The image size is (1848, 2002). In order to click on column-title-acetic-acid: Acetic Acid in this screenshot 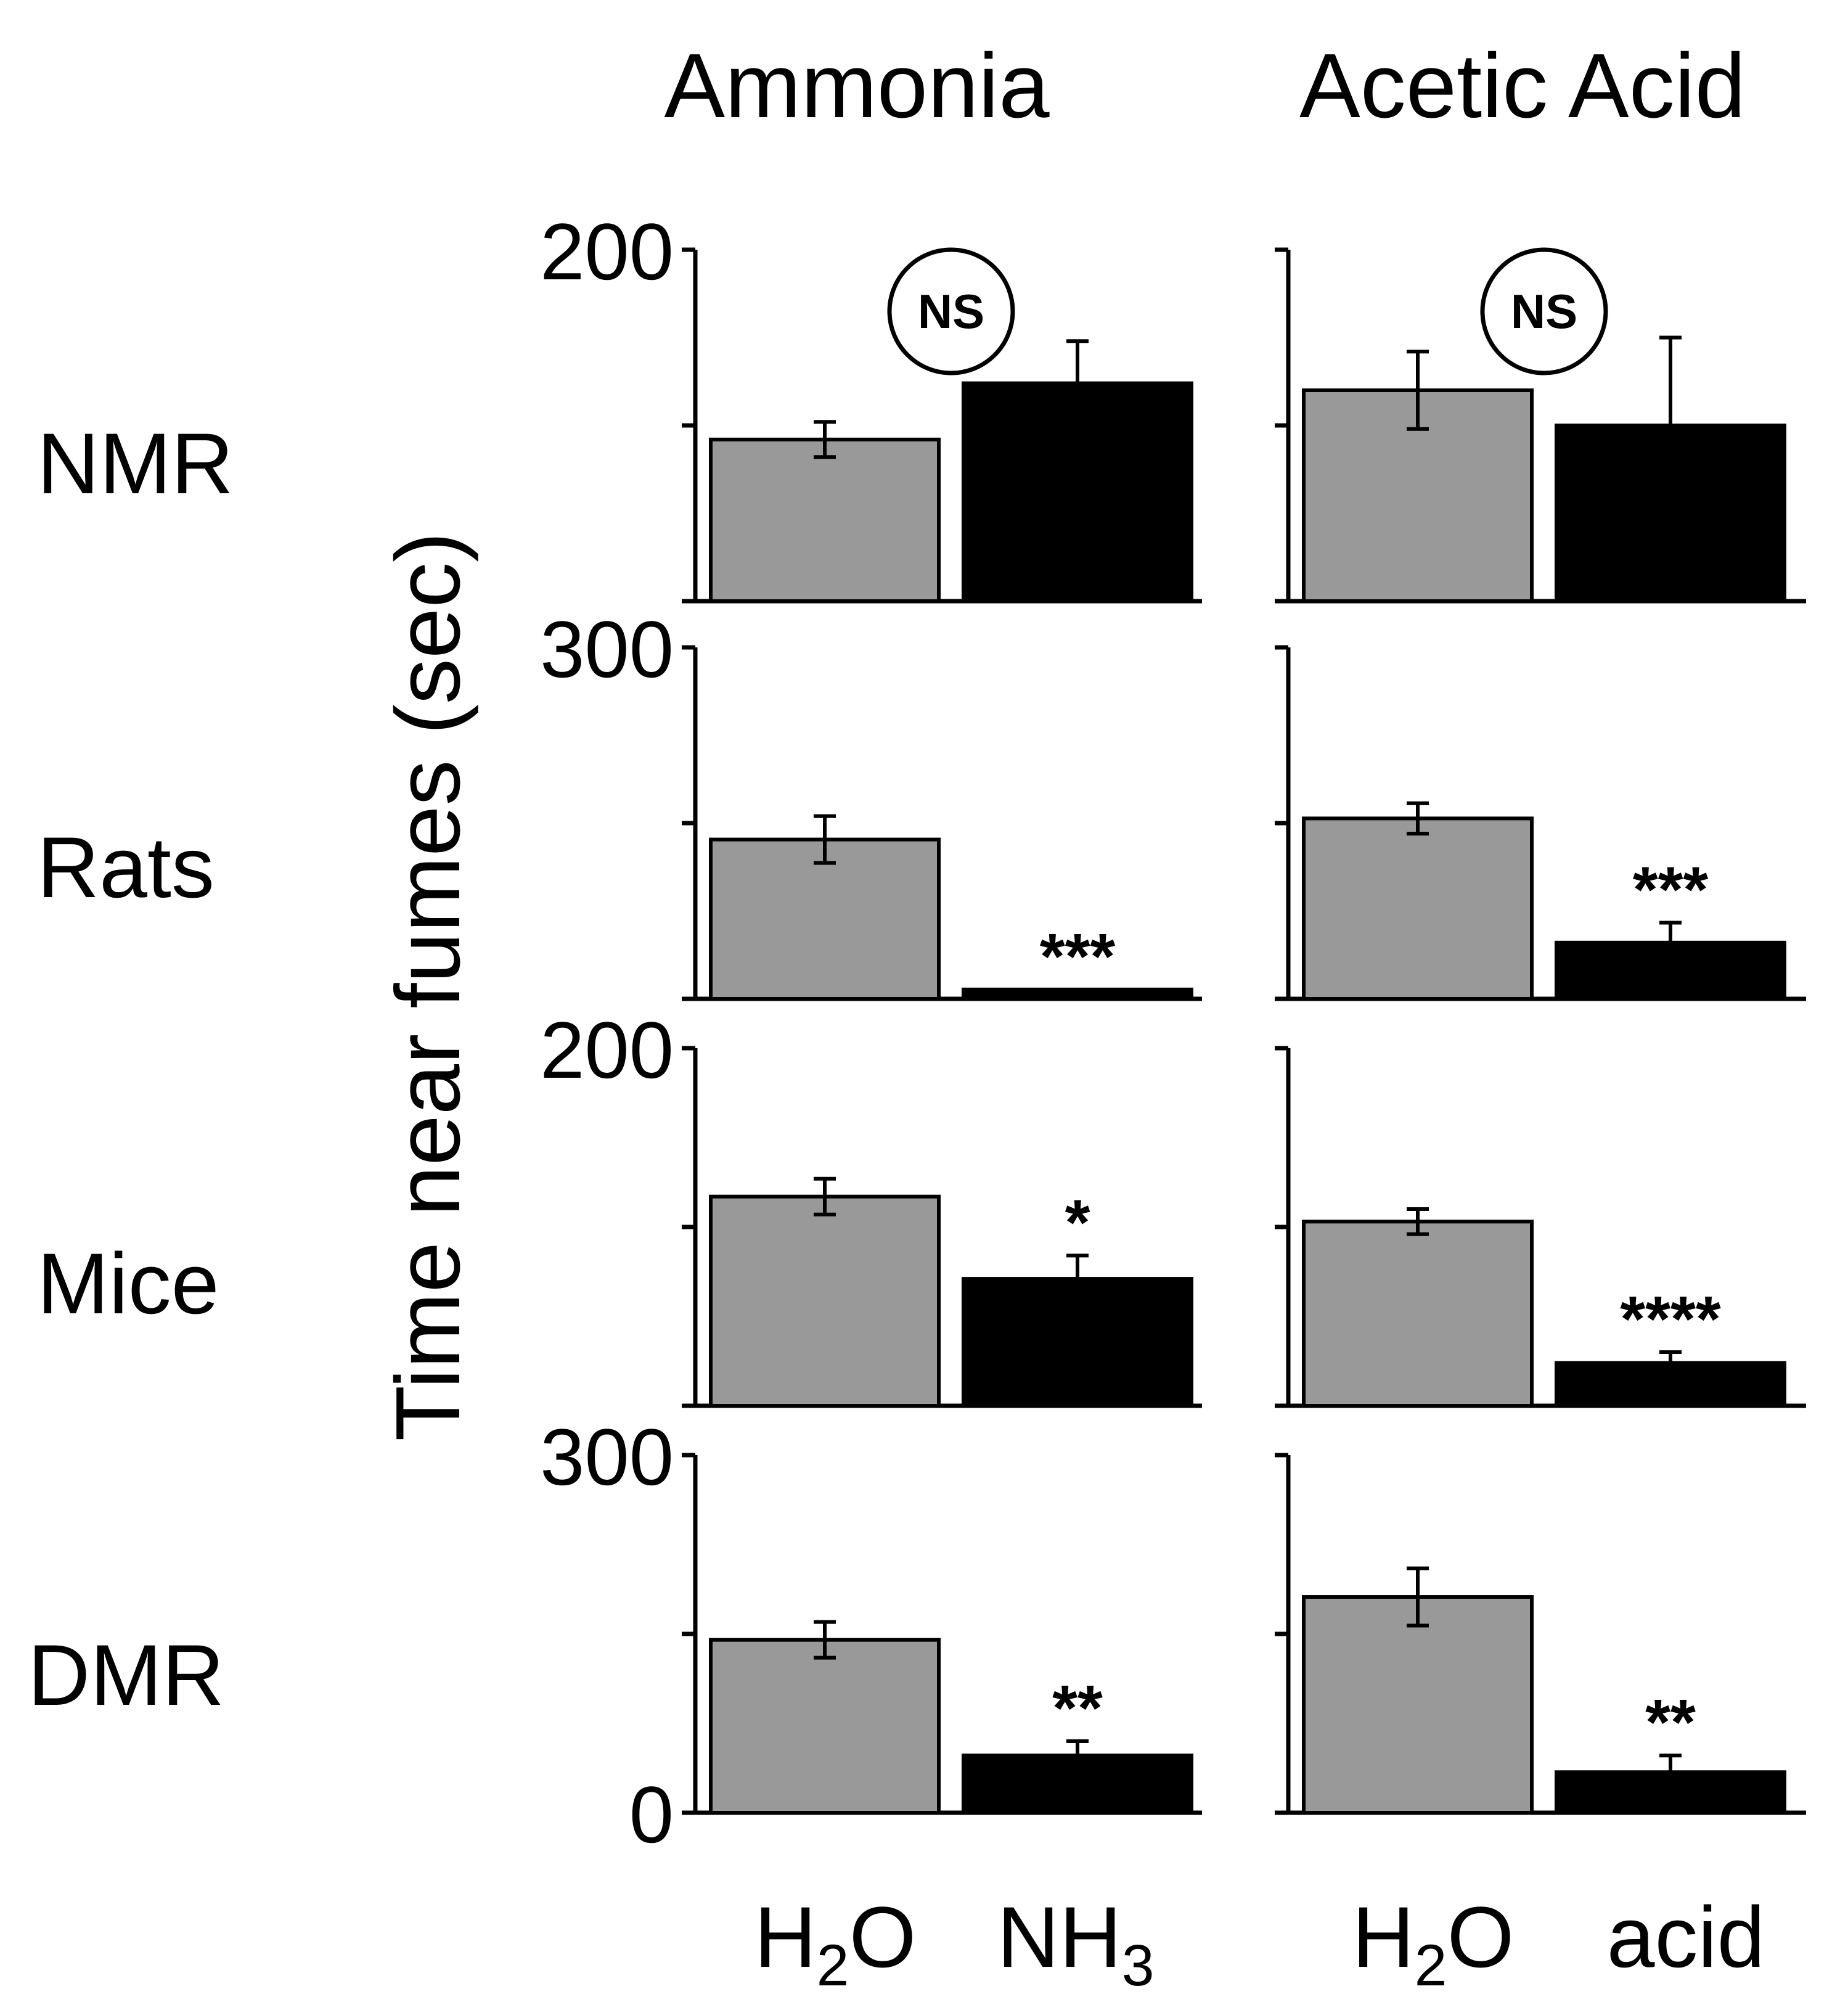, I will do `click(1522, 86)`.